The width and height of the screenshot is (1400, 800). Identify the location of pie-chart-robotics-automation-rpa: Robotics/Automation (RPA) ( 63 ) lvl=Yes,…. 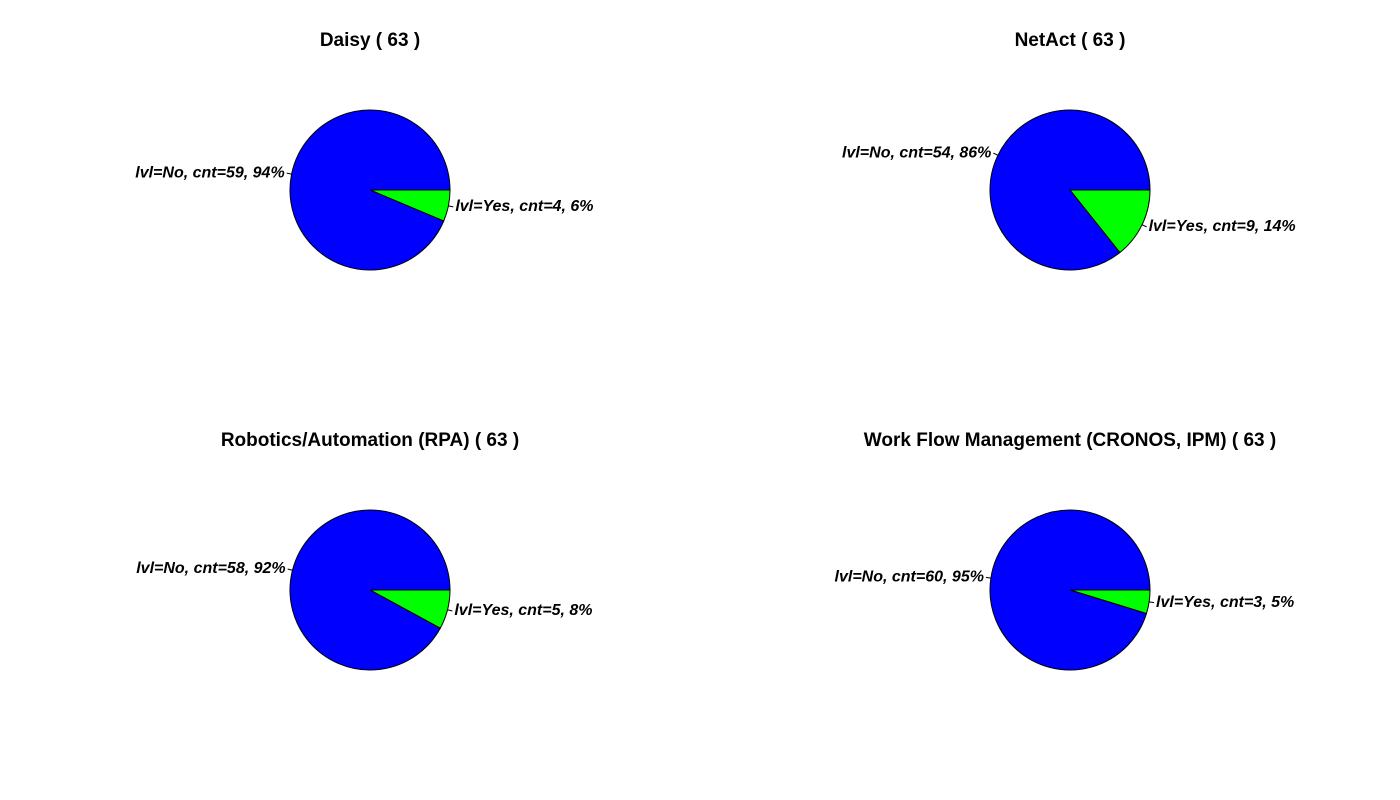
(364, 550).